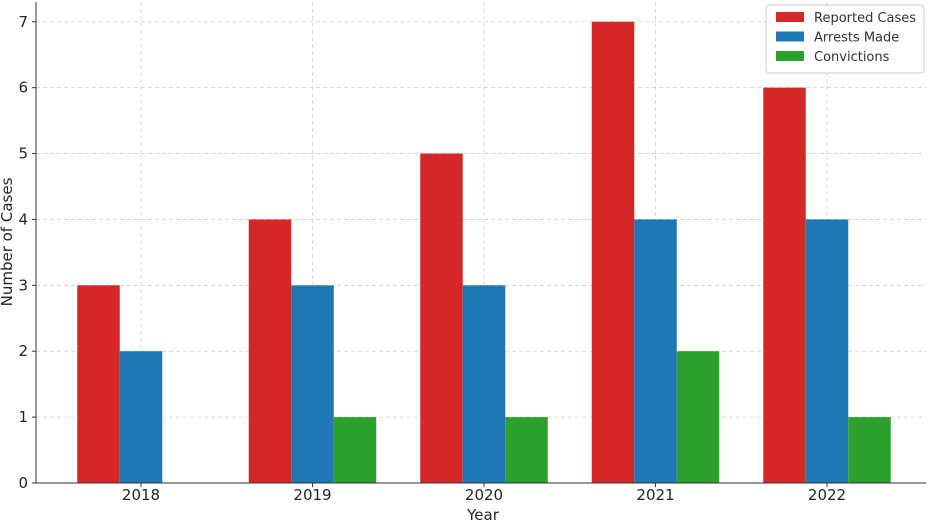 The image size is (928, 524). What do you see at coordinates (23, 285) in the screenshot?
I see `y-tick-label: 3` at bounding box center [23, 285].